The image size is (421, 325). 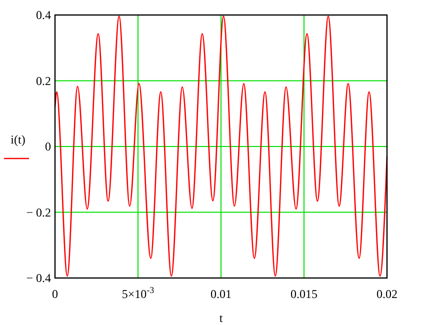 I want to click on y-tick-label: 0, so click(x=48, y=147).